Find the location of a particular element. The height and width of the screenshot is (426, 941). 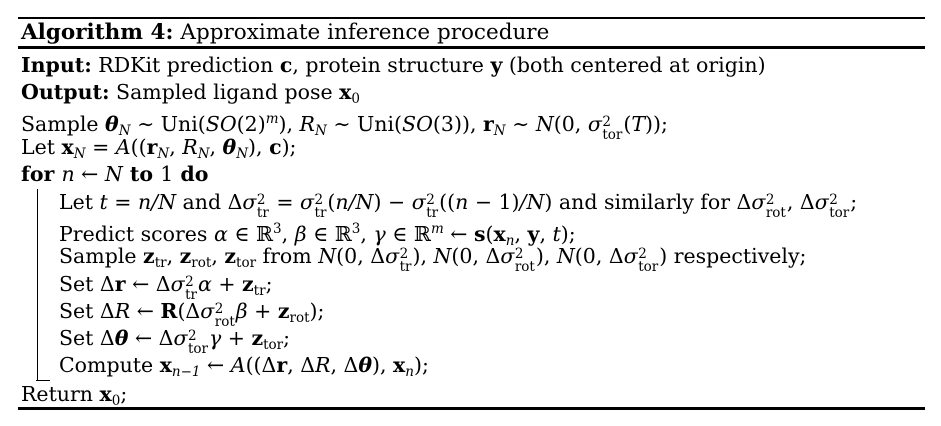

algorithm-title: Approximate inference procedure is located at coordinates (365, 32).